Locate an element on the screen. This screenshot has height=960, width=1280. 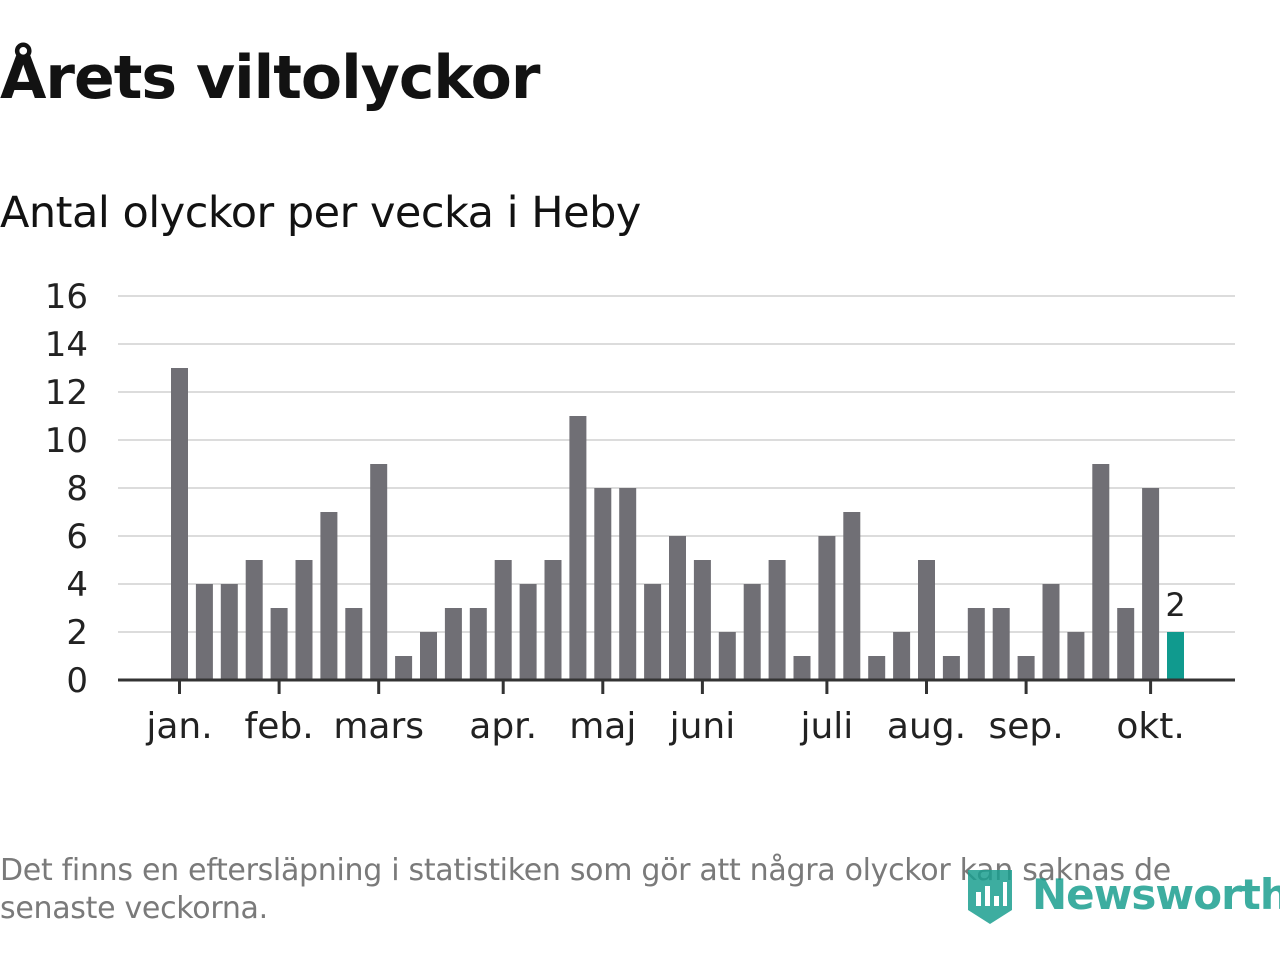
chart-subtitle: Antal olyckor per vecka i Heby is located at coordinates (320, 213).